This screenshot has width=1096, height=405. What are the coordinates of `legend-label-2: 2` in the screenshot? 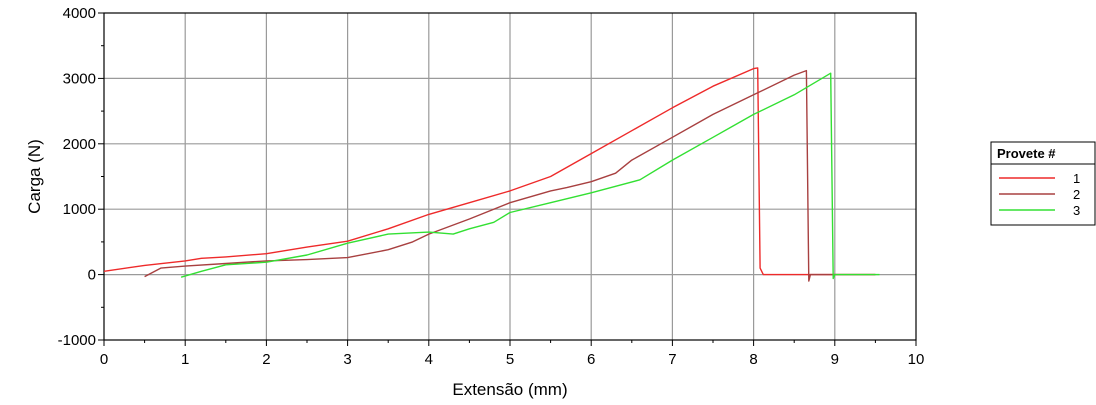 It's located at (1076, 194).